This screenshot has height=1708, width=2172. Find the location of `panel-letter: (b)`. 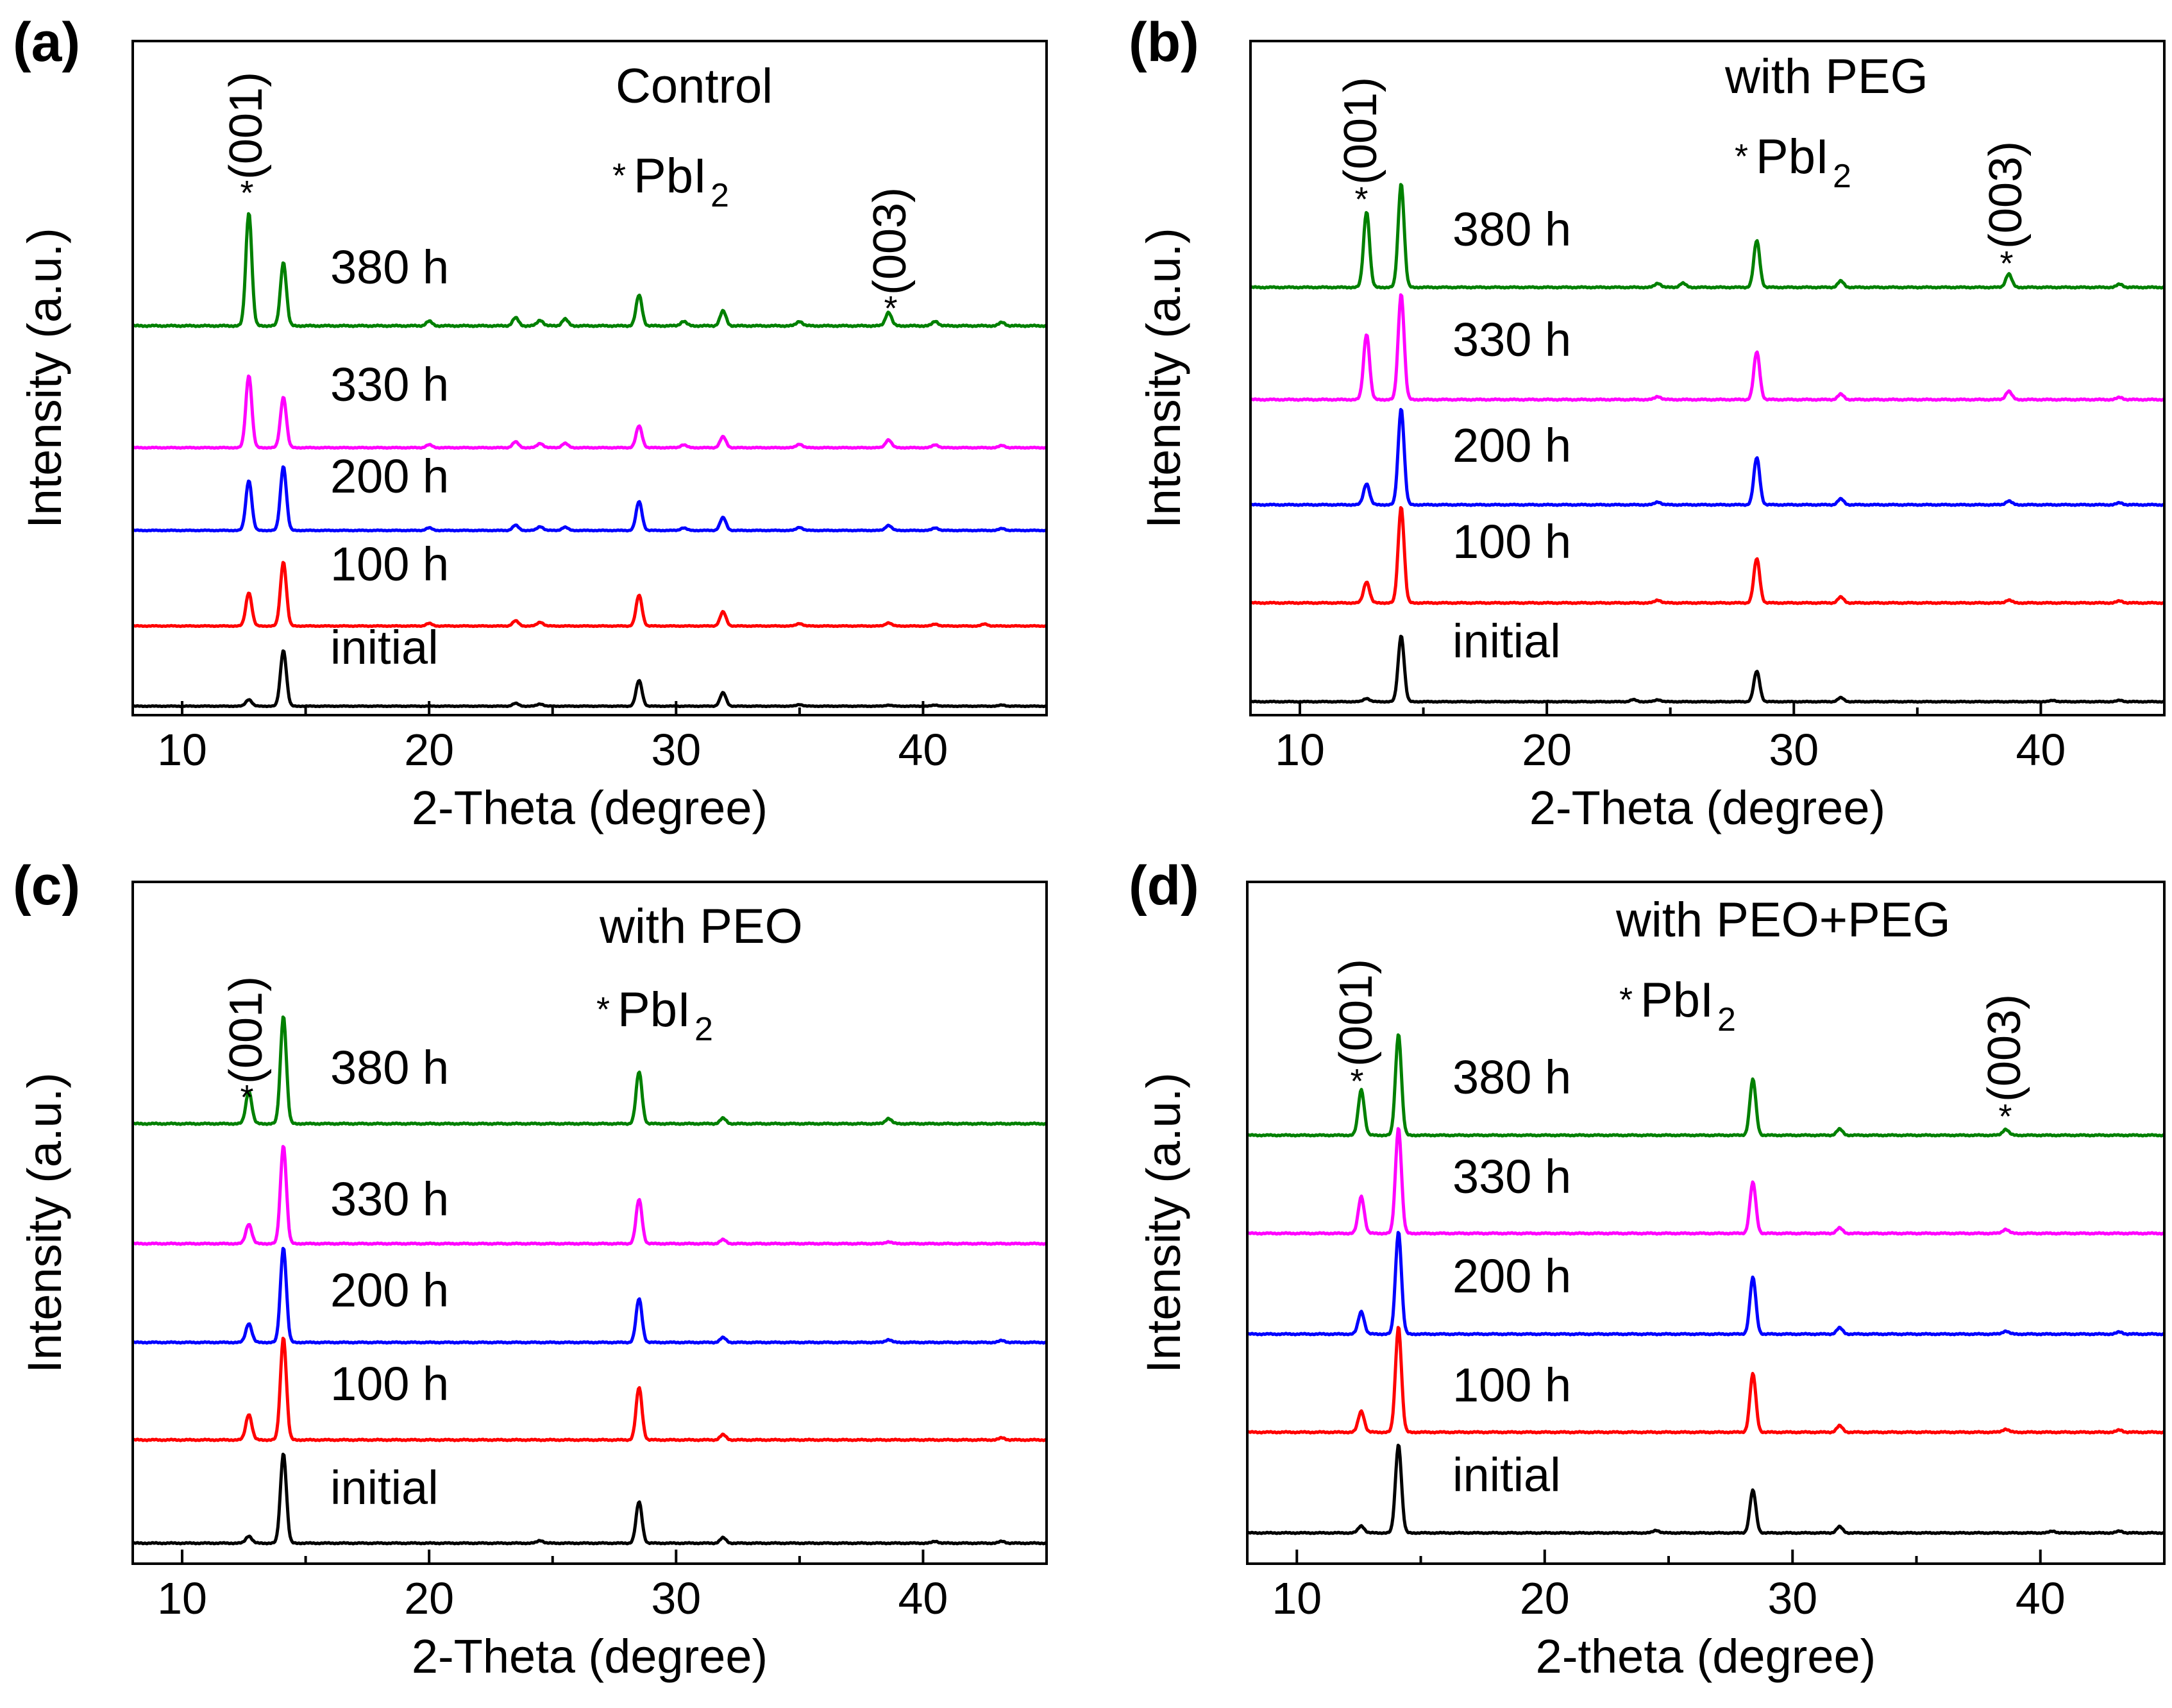

panel-letter: (b) is located at coordinates (1164, 43).